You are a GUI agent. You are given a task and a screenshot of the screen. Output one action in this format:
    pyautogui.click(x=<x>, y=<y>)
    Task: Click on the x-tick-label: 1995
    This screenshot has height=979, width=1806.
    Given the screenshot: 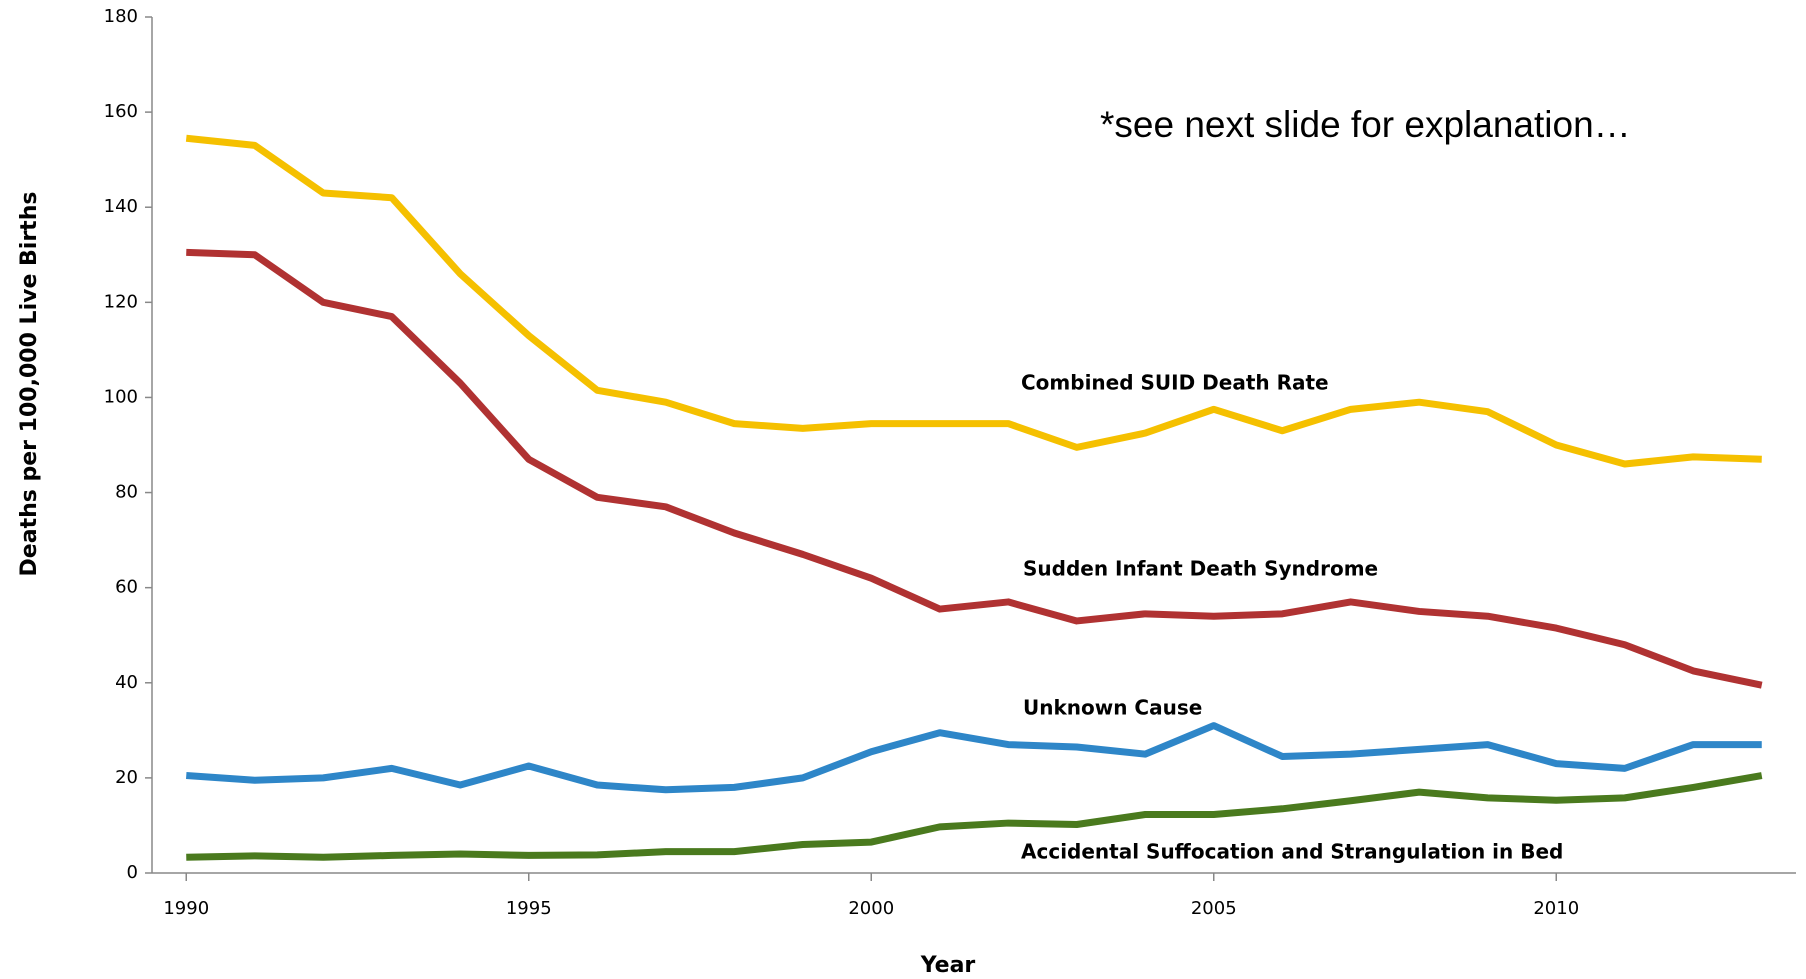 What is the action you would take?
    pyautogui.click(x=529, y=908)
    